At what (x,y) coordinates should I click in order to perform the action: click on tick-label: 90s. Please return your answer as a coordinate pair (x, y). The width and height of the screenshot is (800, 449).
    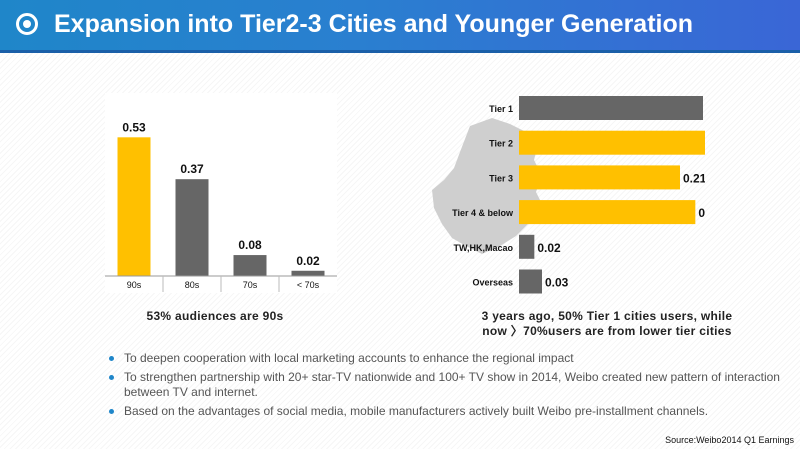
    Looking at the image, I should click on (134, 285).